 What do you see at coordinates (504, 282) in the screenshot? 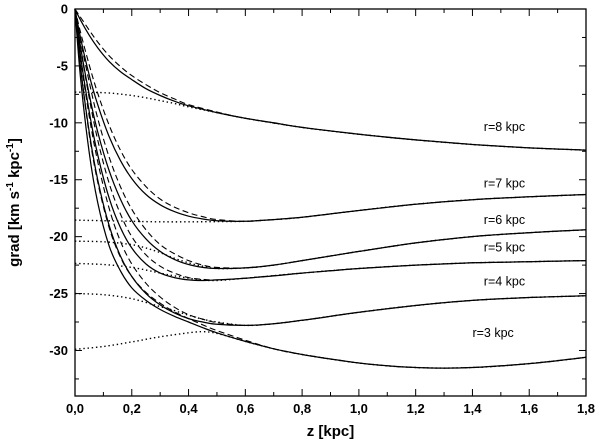
I see `curve-label-r-4-kpc: r=4 kpc` at bounding box center [504, 282].